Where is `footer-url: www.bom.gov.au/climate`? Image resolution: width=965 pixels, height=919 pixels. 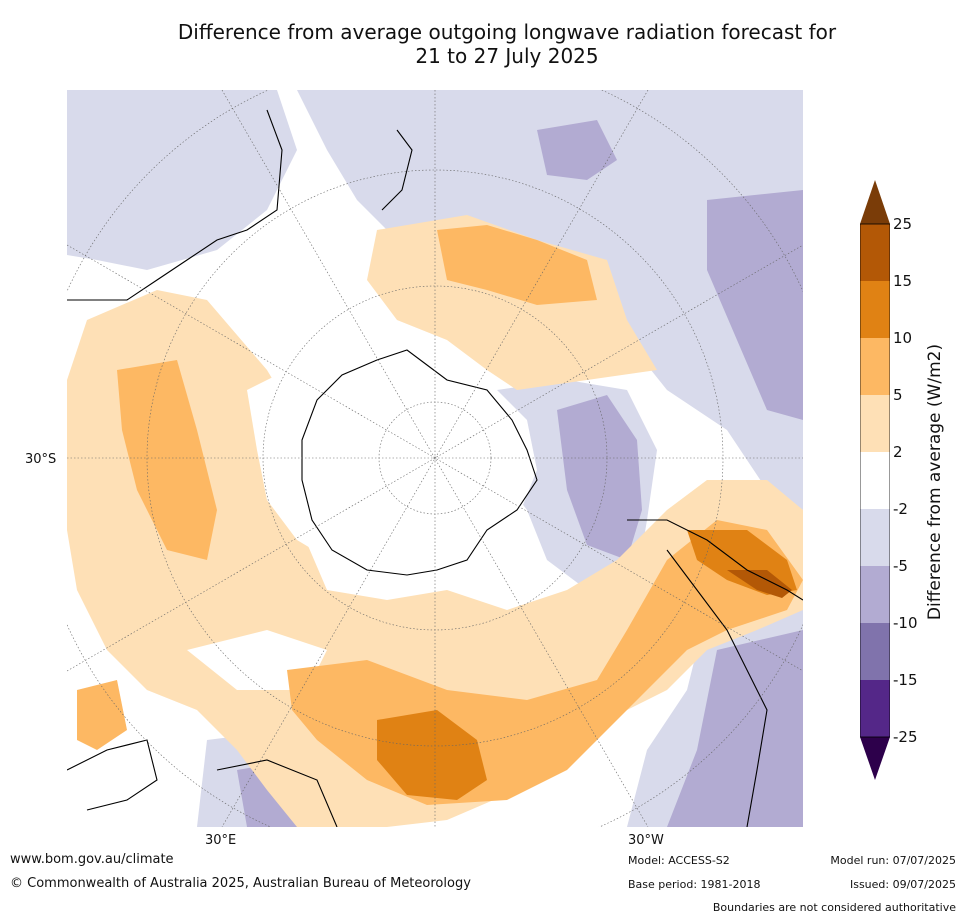 footer-url: www.bom.gov.au/climate is located at coordinates (92, 859).